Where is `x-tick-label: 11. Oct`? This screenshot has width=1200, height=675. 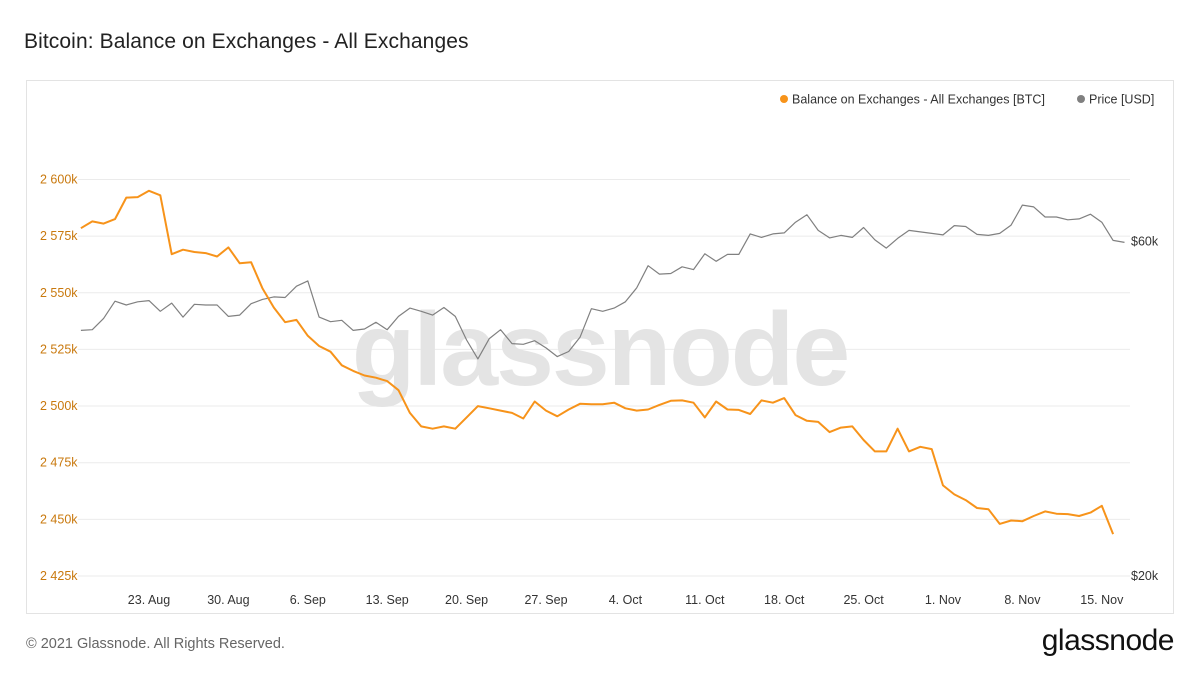 x-tick-label: 11. Oct is located at coordinates (705, 600).